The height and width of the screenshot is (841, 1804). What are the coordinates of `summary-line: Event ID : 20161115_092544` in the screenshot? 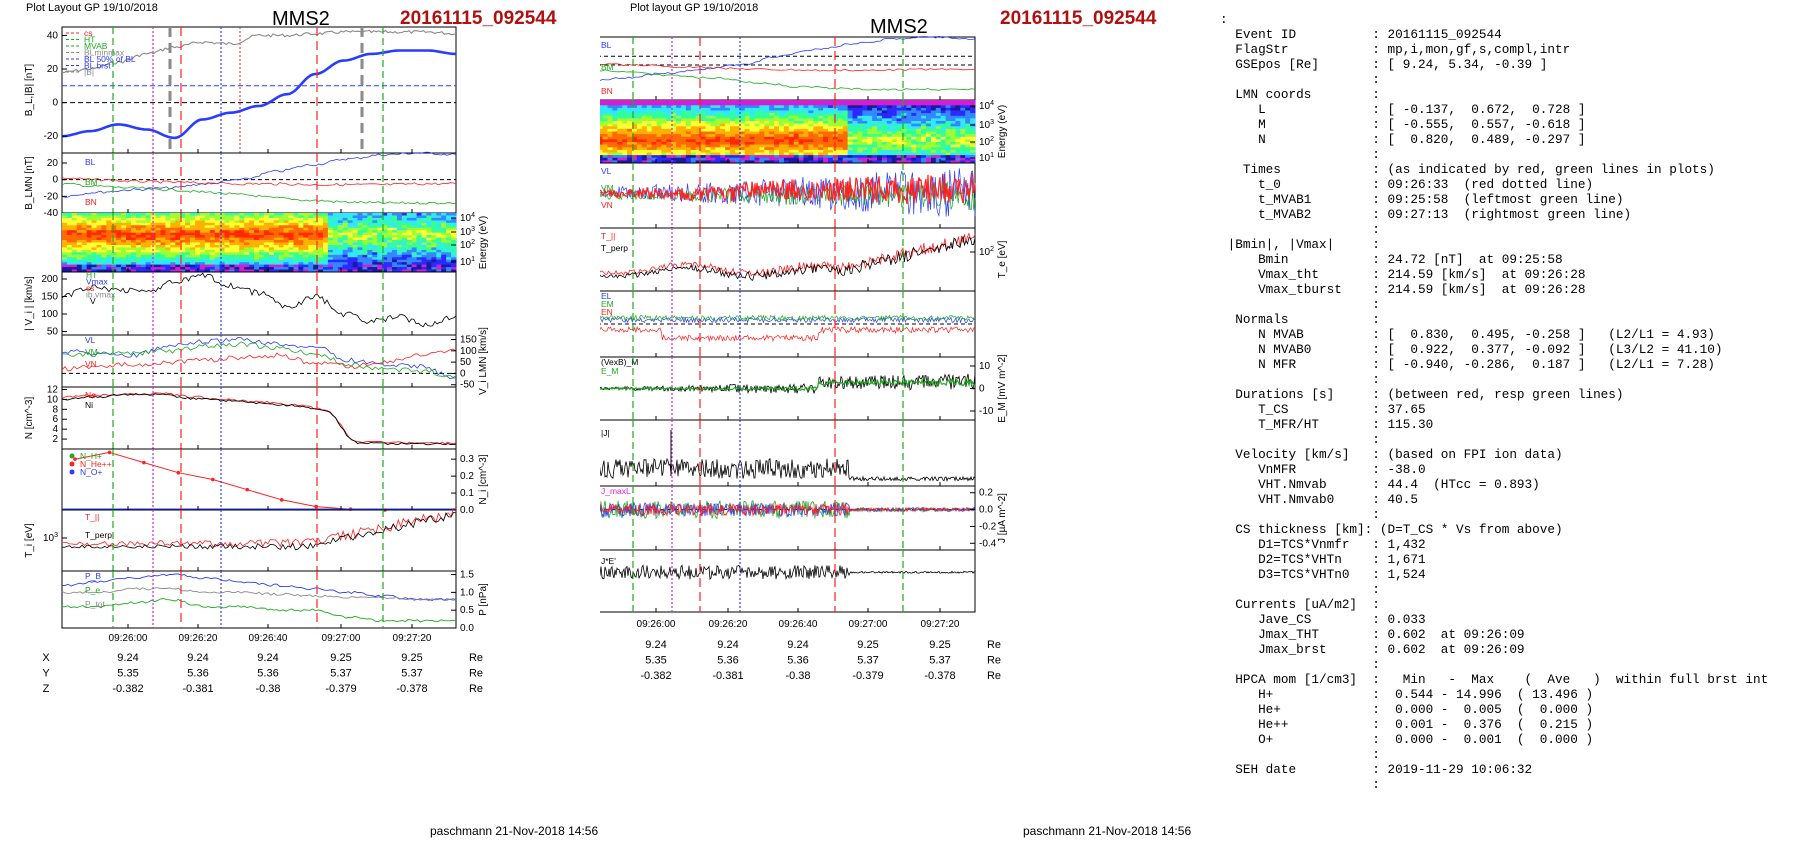 It's located at (1361, 34).